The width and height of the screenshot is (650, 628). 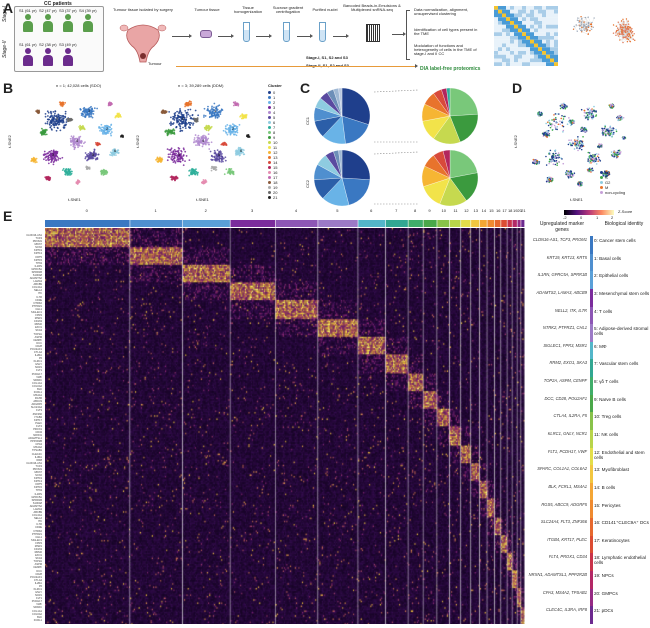 I want to click on identity-entry: 17: Keratinocytes, so click(x=612, y=540).